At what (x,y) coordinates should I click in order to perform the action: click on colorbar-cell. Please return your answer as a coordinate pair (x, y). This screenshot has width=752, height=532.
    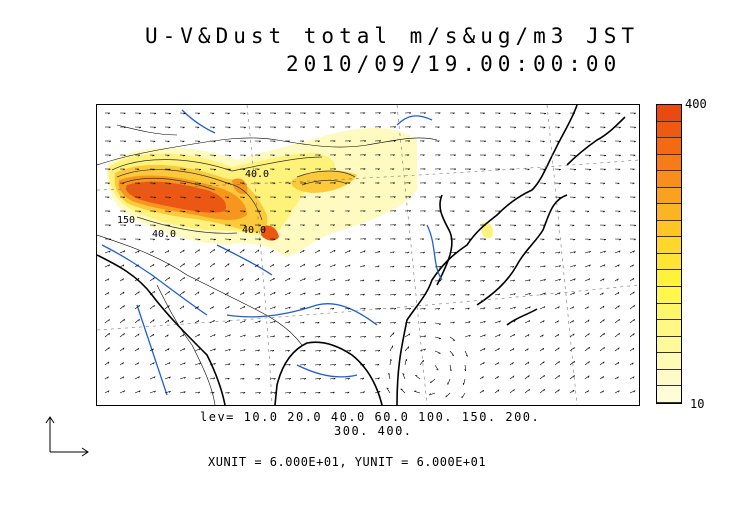
    Looking at the image, I should click on (669, 378).